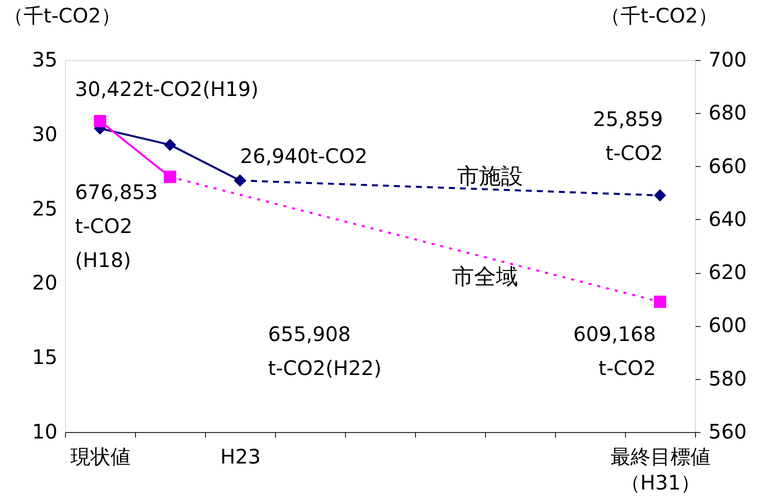  What do you see at coordinates (490, 177) in the screenshot?
I see `series-label: 市施設` at bounding box center [490, 177].